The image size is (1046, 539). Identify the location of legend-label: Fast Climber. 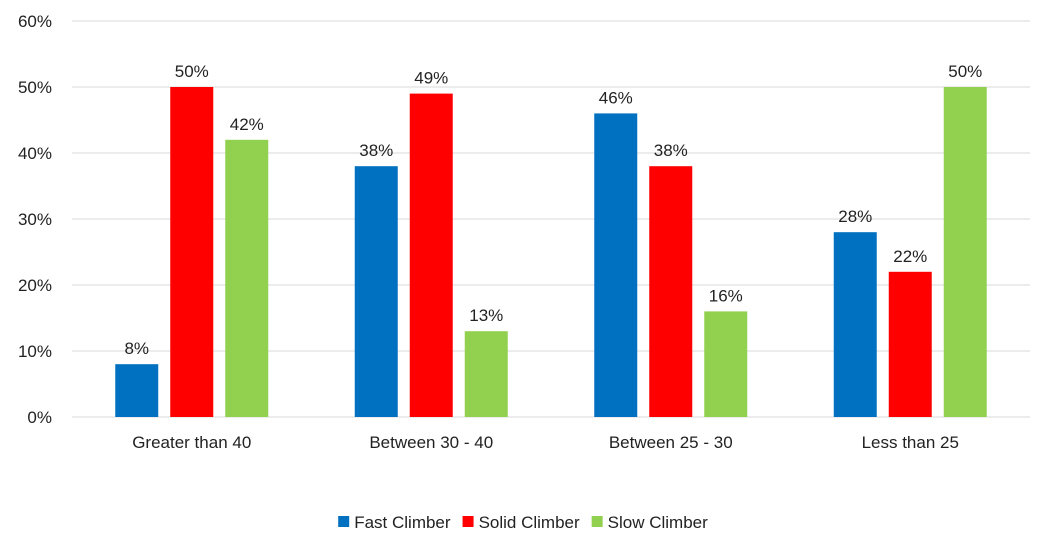
(402, 522).